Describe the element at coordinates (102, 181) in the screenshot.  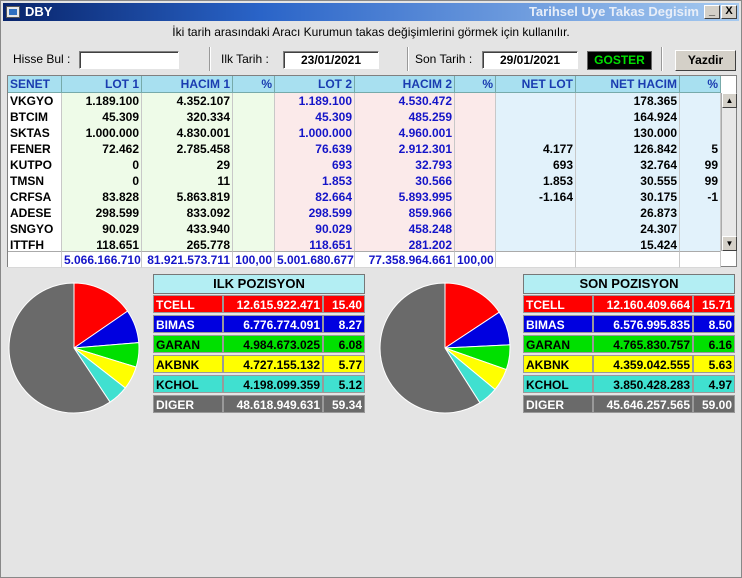
I see `grid-cell: 0` at that location.